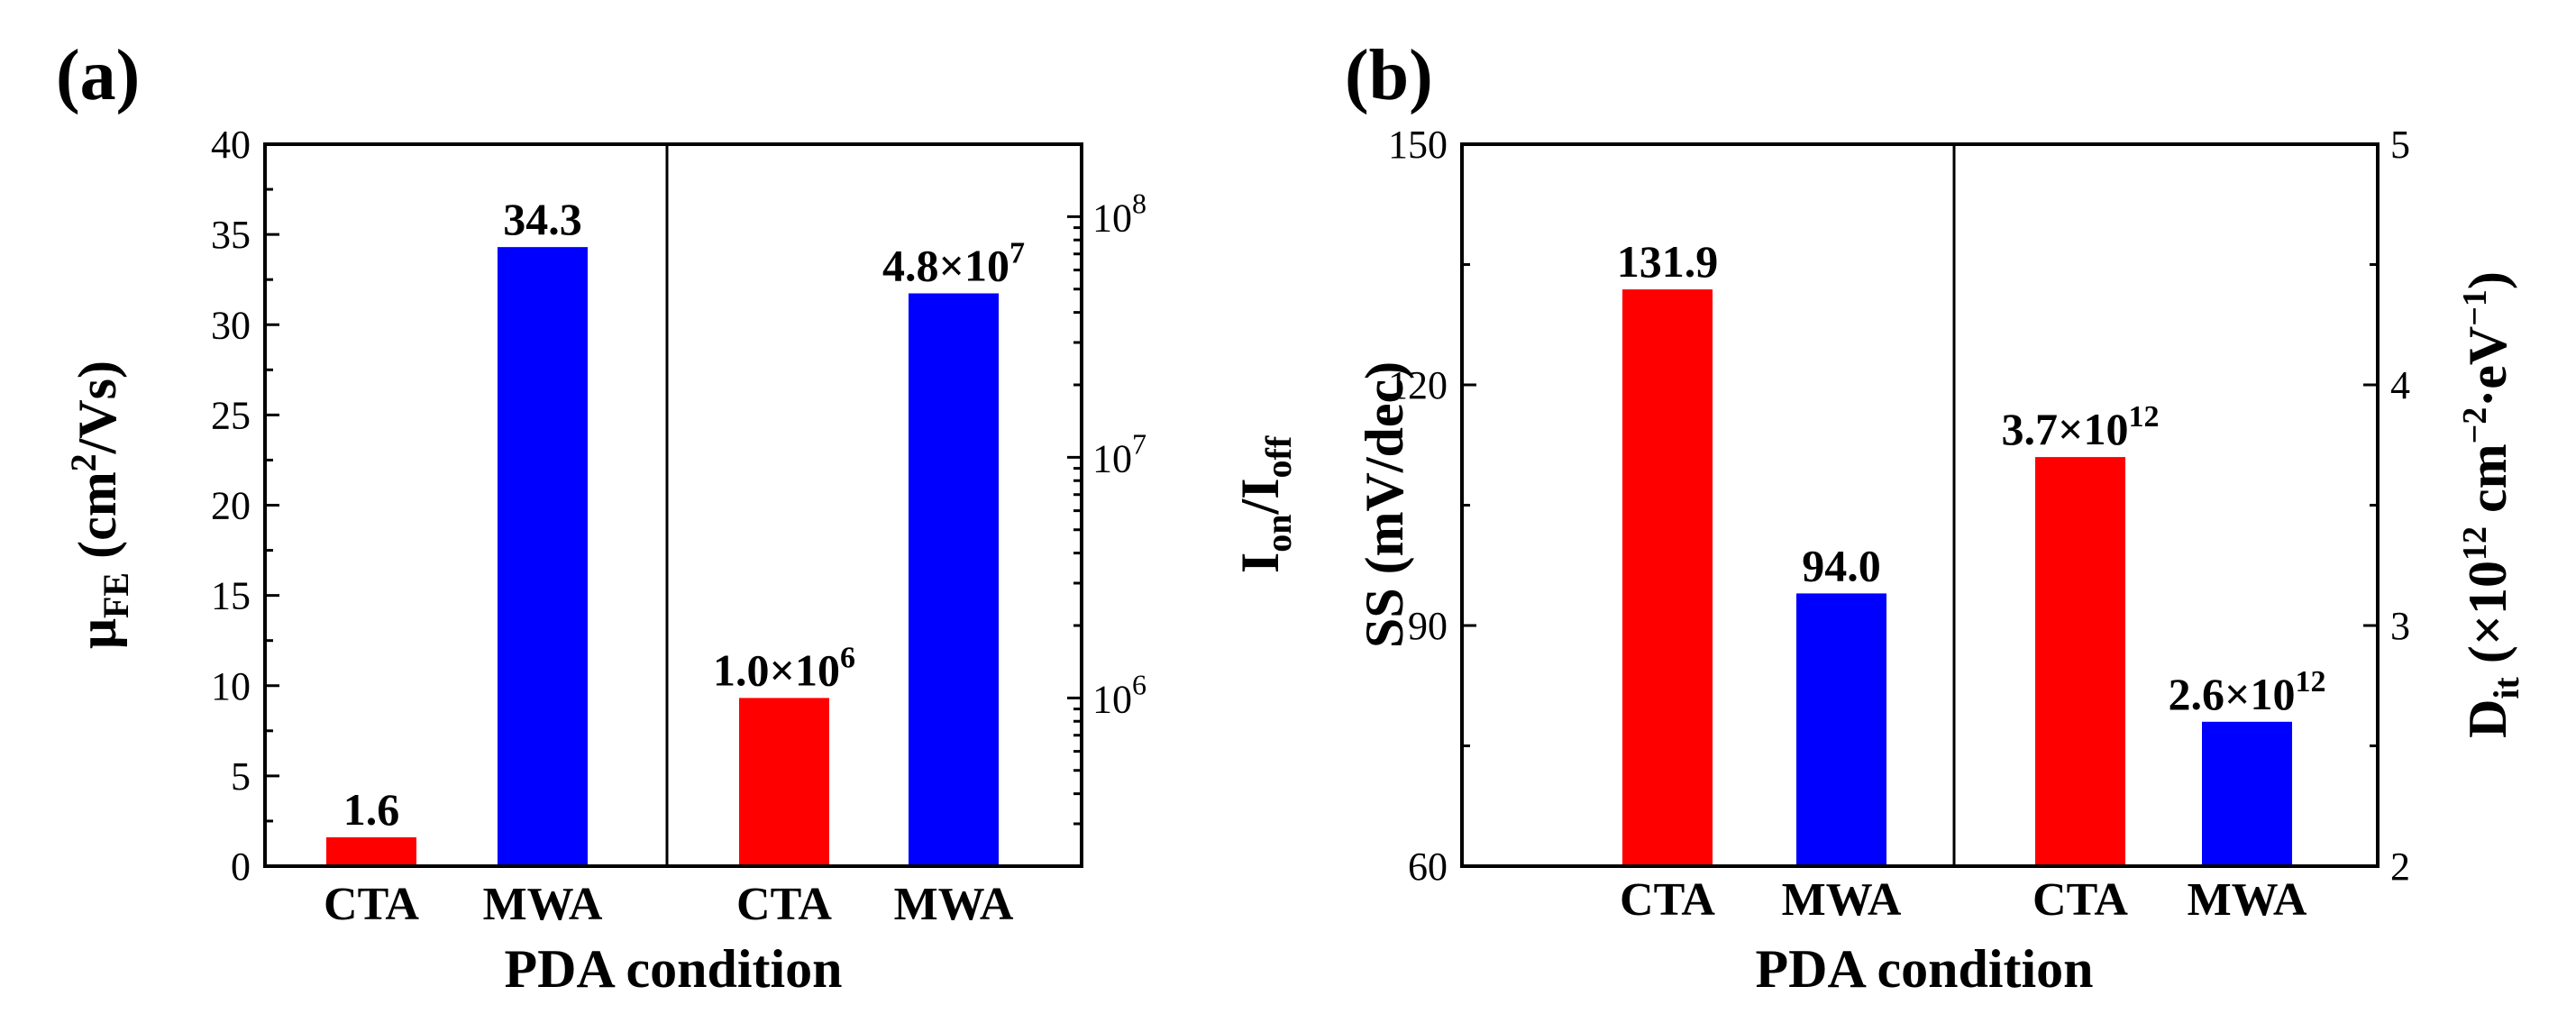 The width and height of the screenshot is (2576, 1023). What do you see at coordinates (1260, 563) in the screenshot?
I see `ylabel-i: I` at bounding box center [1260, 563].